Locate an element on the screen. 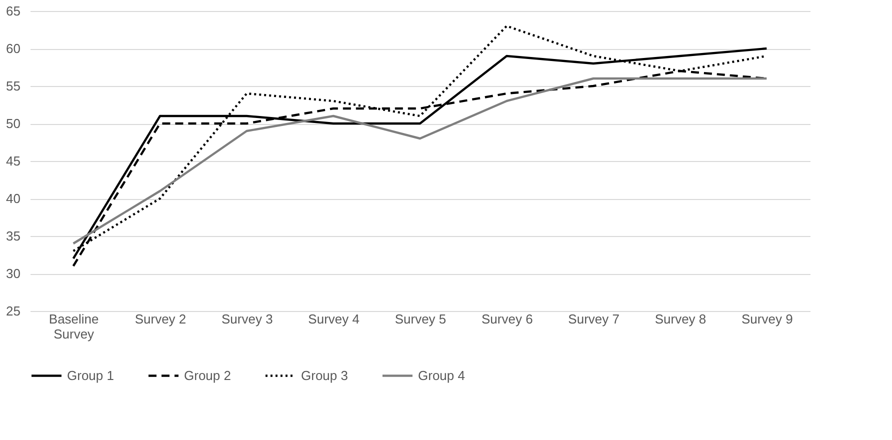  x-tick-label: Survey 7 is located at coordinates (594, 319).